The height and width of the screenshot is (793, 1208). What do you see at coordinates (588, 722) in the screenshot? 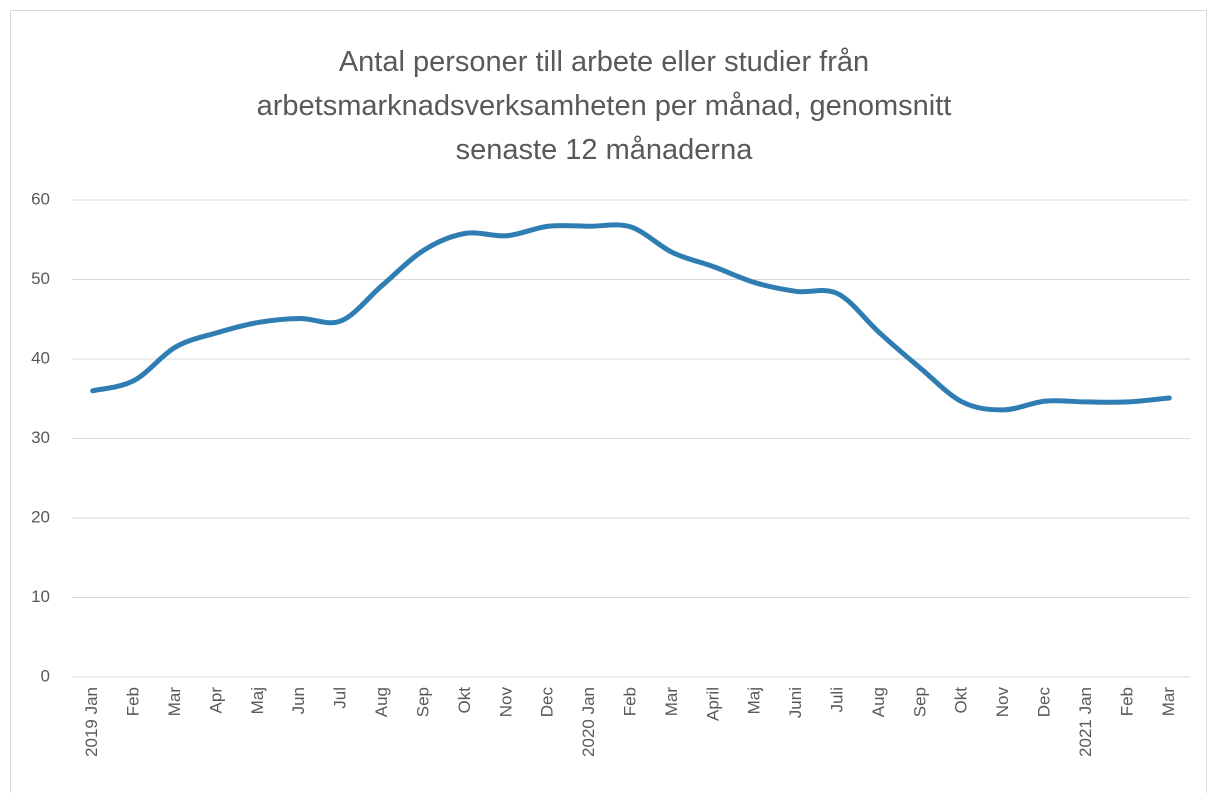
I see `x-tick-label: 2020 Jan` at bounding box center [588, 722].